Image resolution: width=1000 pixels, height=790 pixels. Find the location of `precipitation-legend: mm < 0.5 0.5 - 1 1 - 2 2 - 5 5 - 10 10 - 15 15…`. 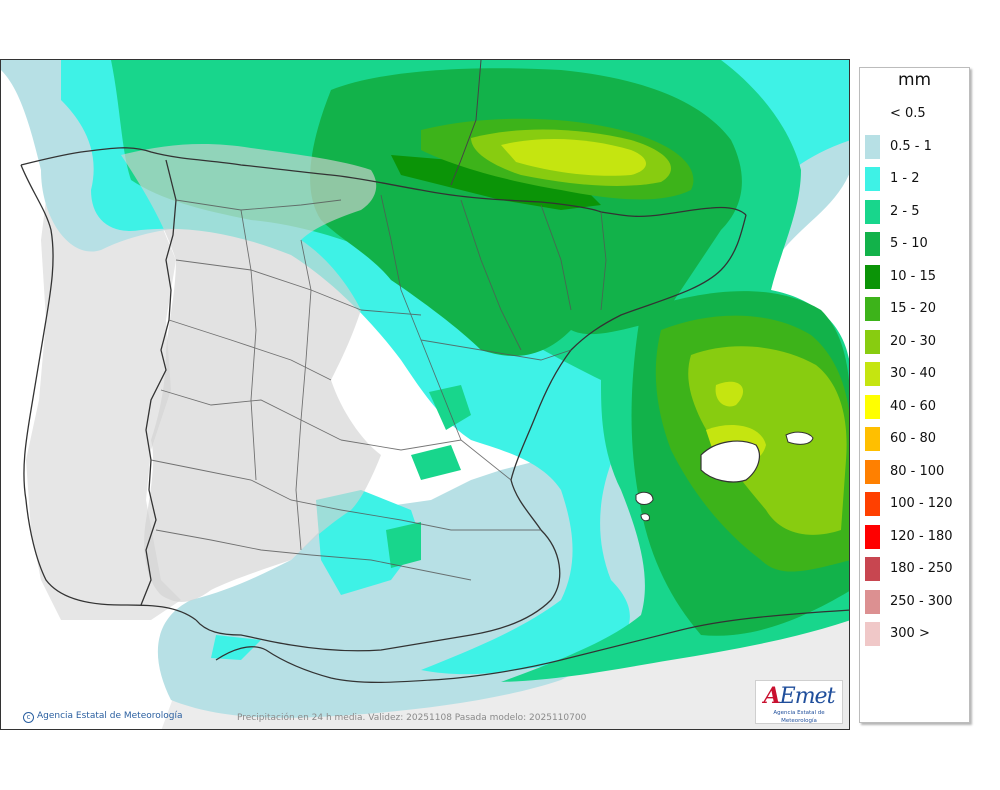

precipitation-legend: mm < 0.5 0.5 - 1 1 - 2 2 - 5 5 - 10 10 - 15 15… is located at coordinates (914, 395).